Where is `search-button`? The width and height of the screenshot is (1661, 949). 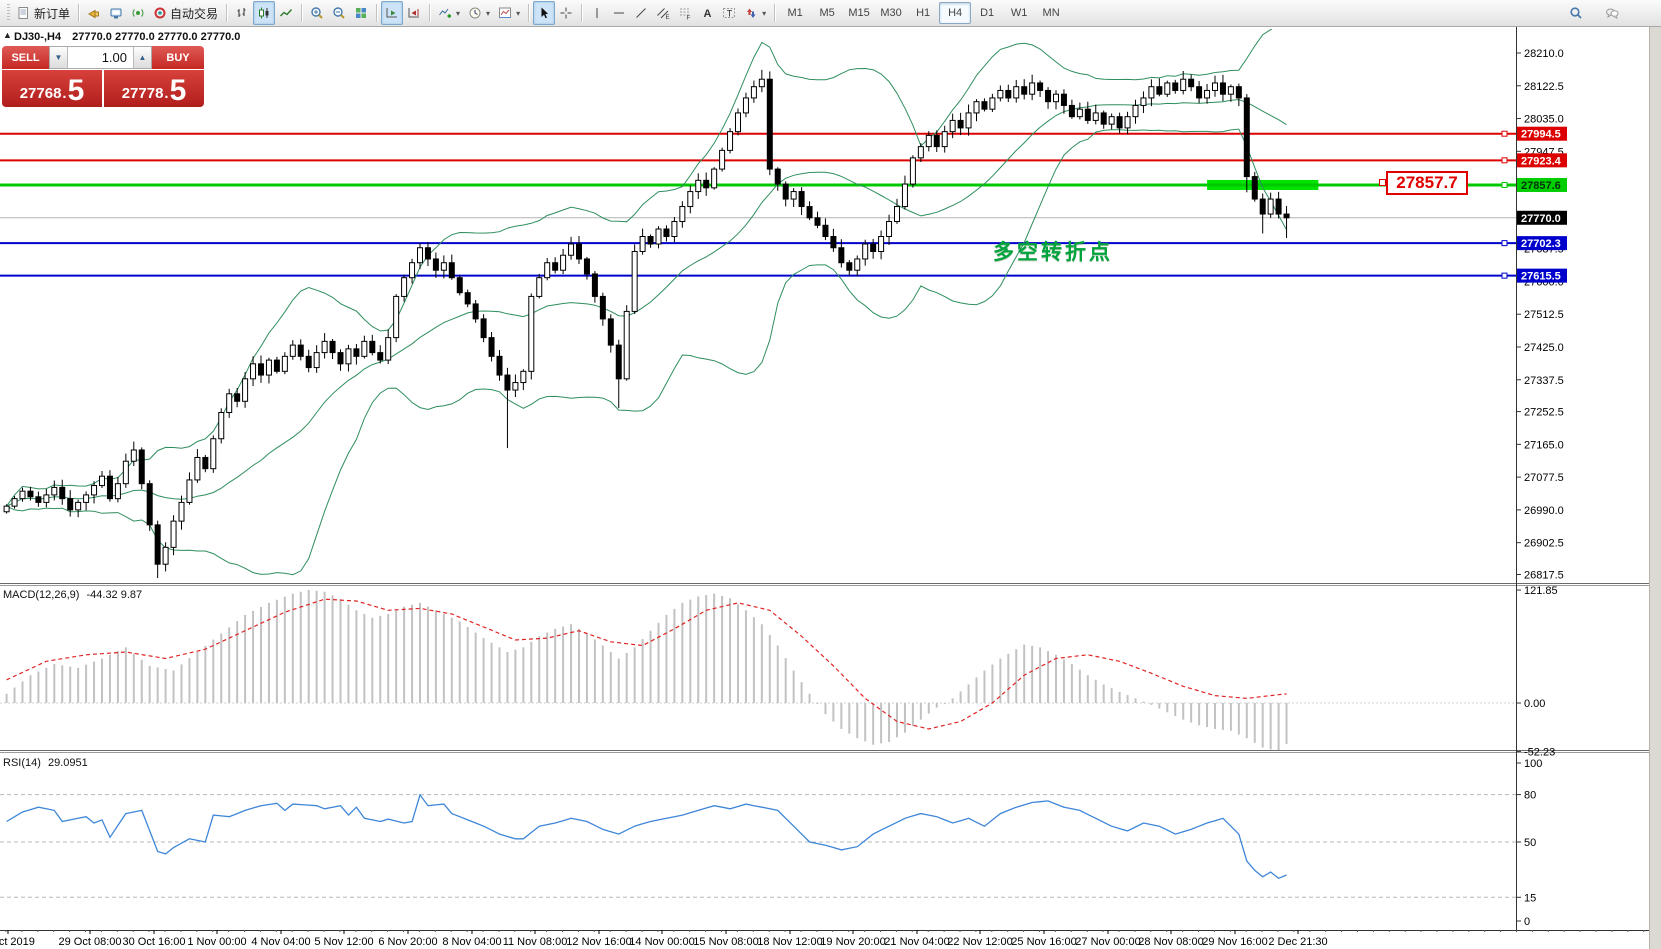
search-button is located at coordinates (1576, 13).